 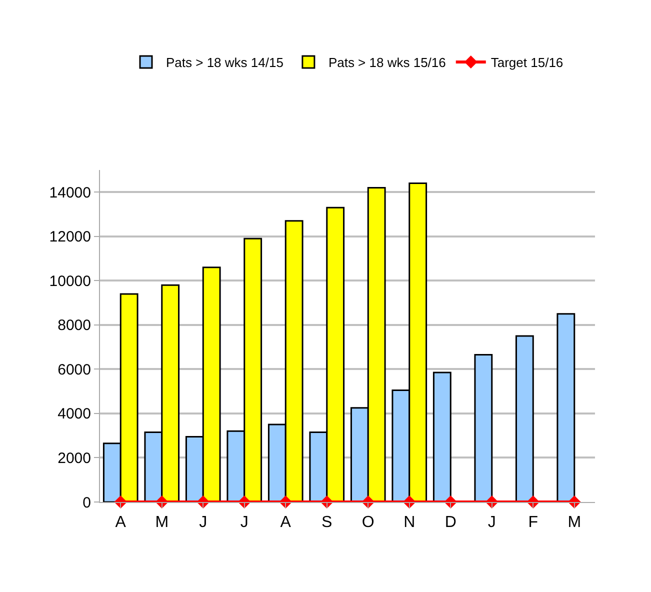 I want to click on x-tick-label: S, so click(x=327, y=523).